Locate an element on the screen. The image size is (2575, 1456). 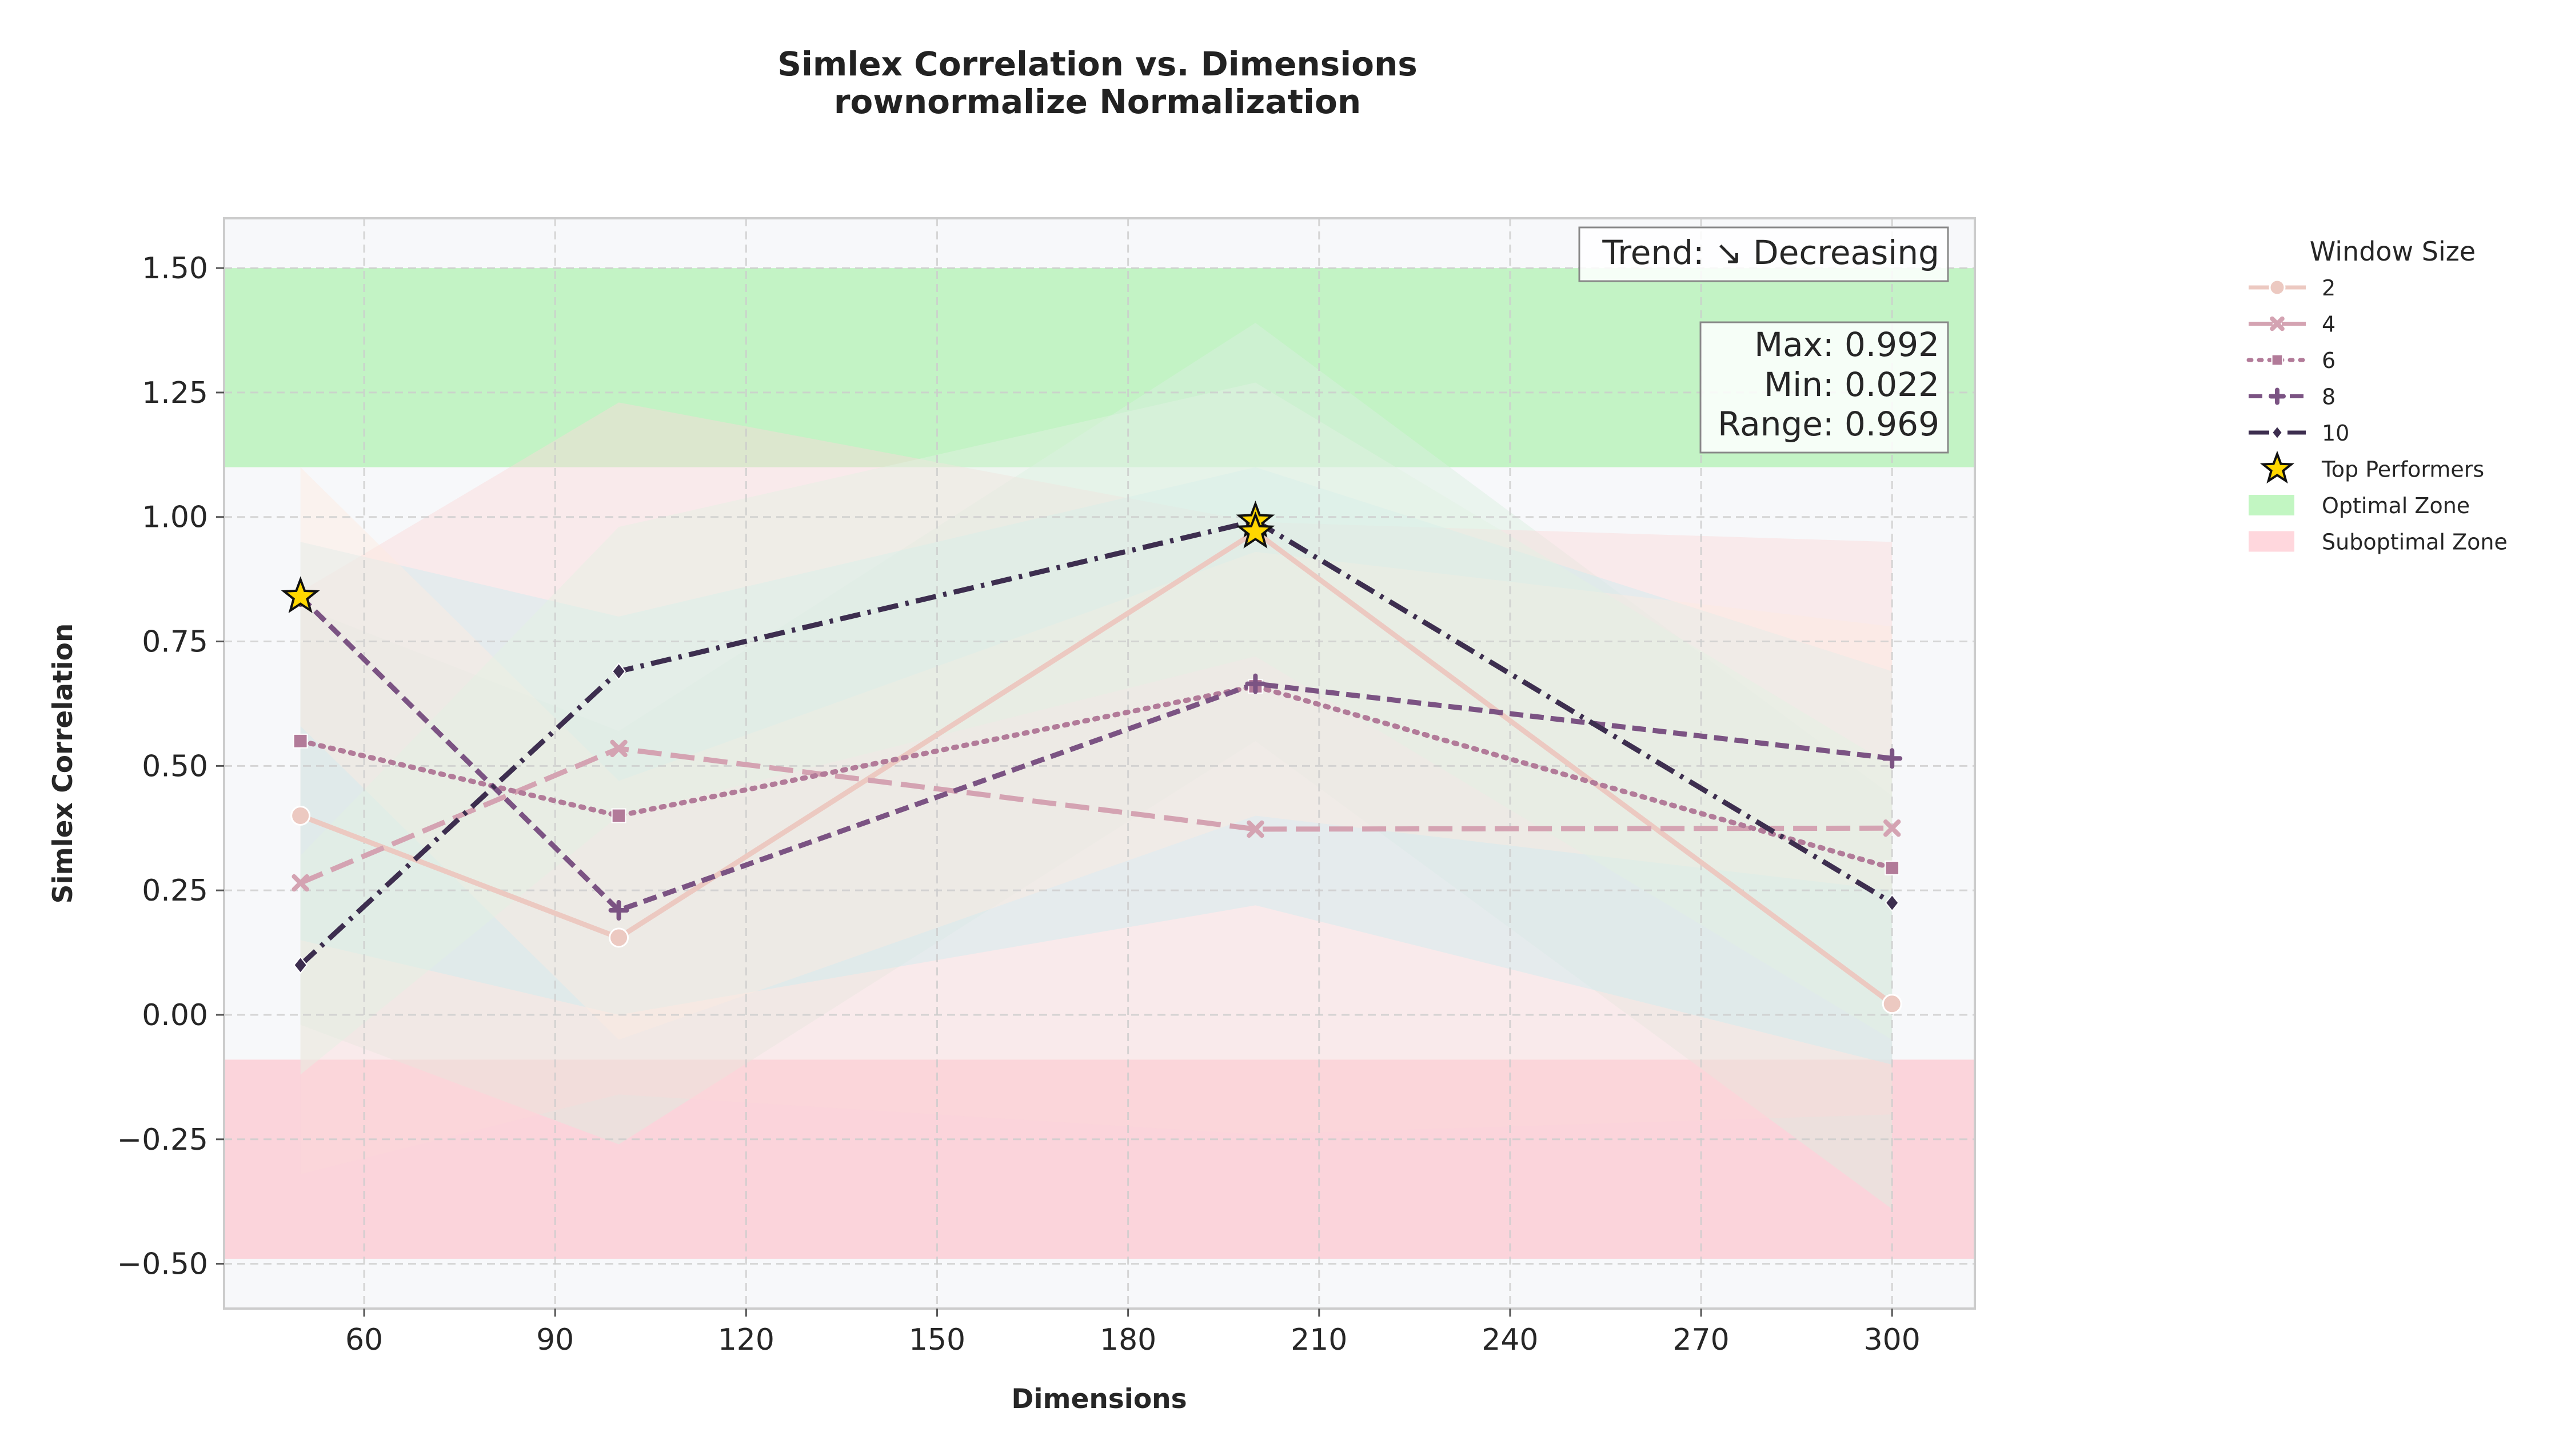
x-tick-label: 210 is located at coordinates (1319, 1340).